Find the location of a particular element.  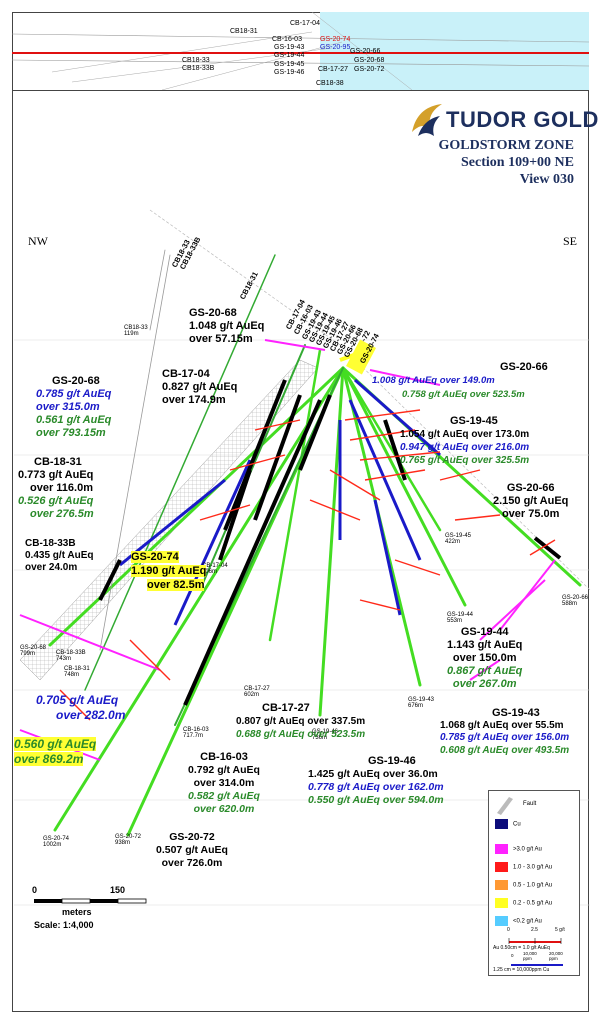

tudor-gold-eagle-icon is located at coordinates (427, 120).